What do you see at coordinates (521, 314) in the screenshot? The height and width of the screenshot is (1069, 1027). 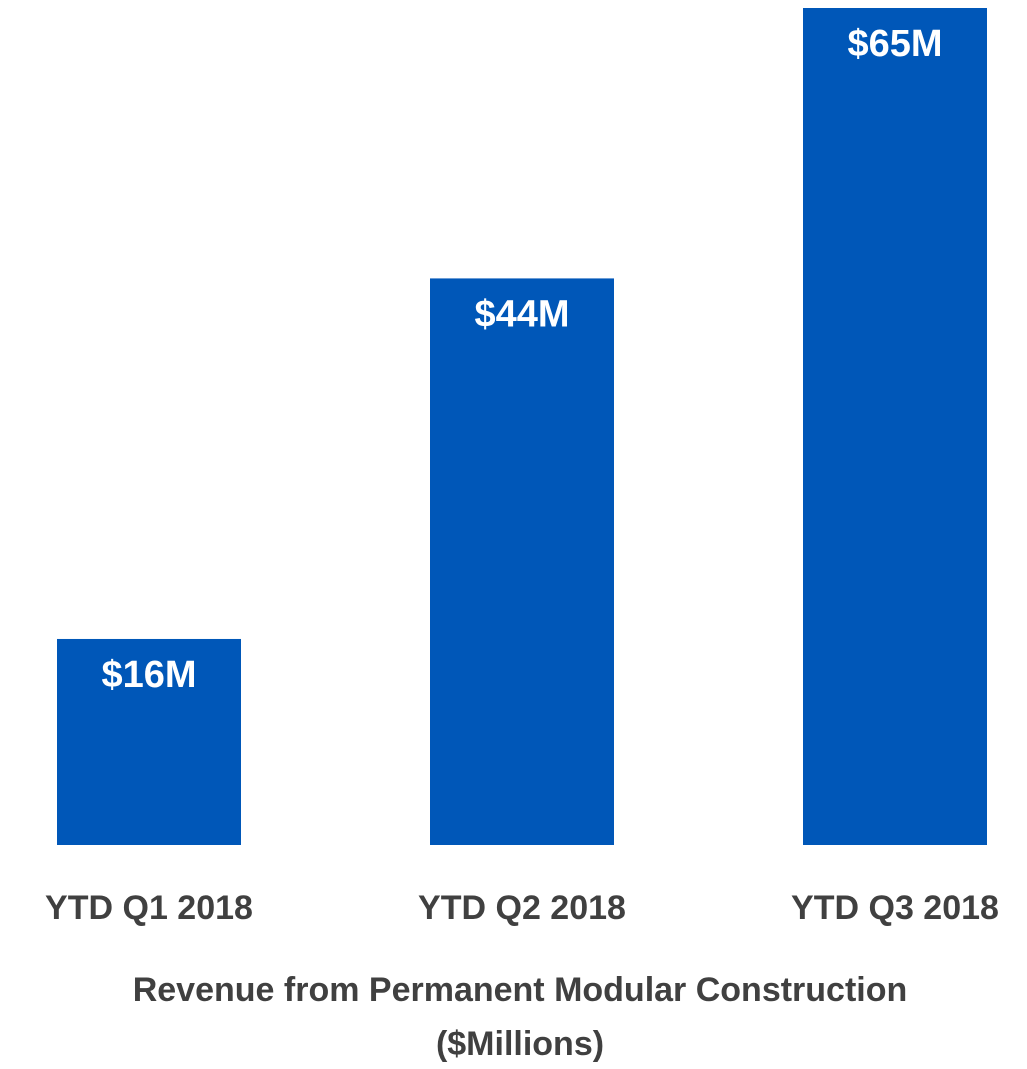 I see `value-label: $44M` at bounding box center [521, 314].